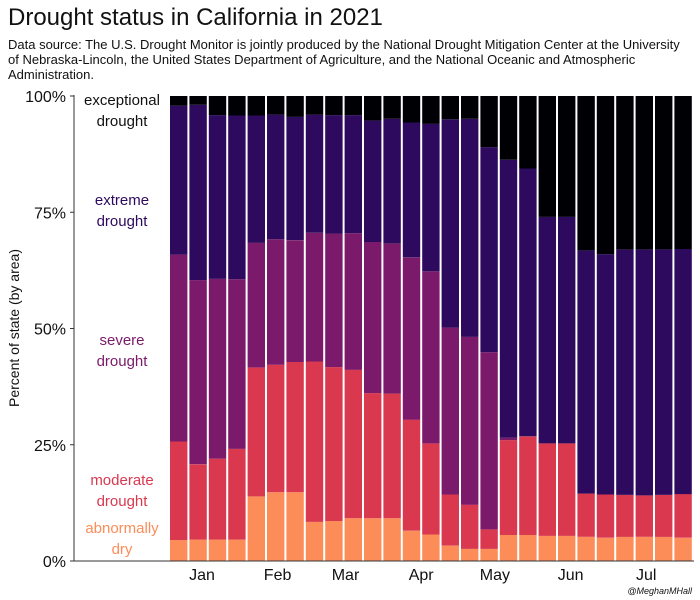 Image resolution: width=700 pixels, height=600 pixels. I want to click on x-tick-label: Jun, so click(571, 575).